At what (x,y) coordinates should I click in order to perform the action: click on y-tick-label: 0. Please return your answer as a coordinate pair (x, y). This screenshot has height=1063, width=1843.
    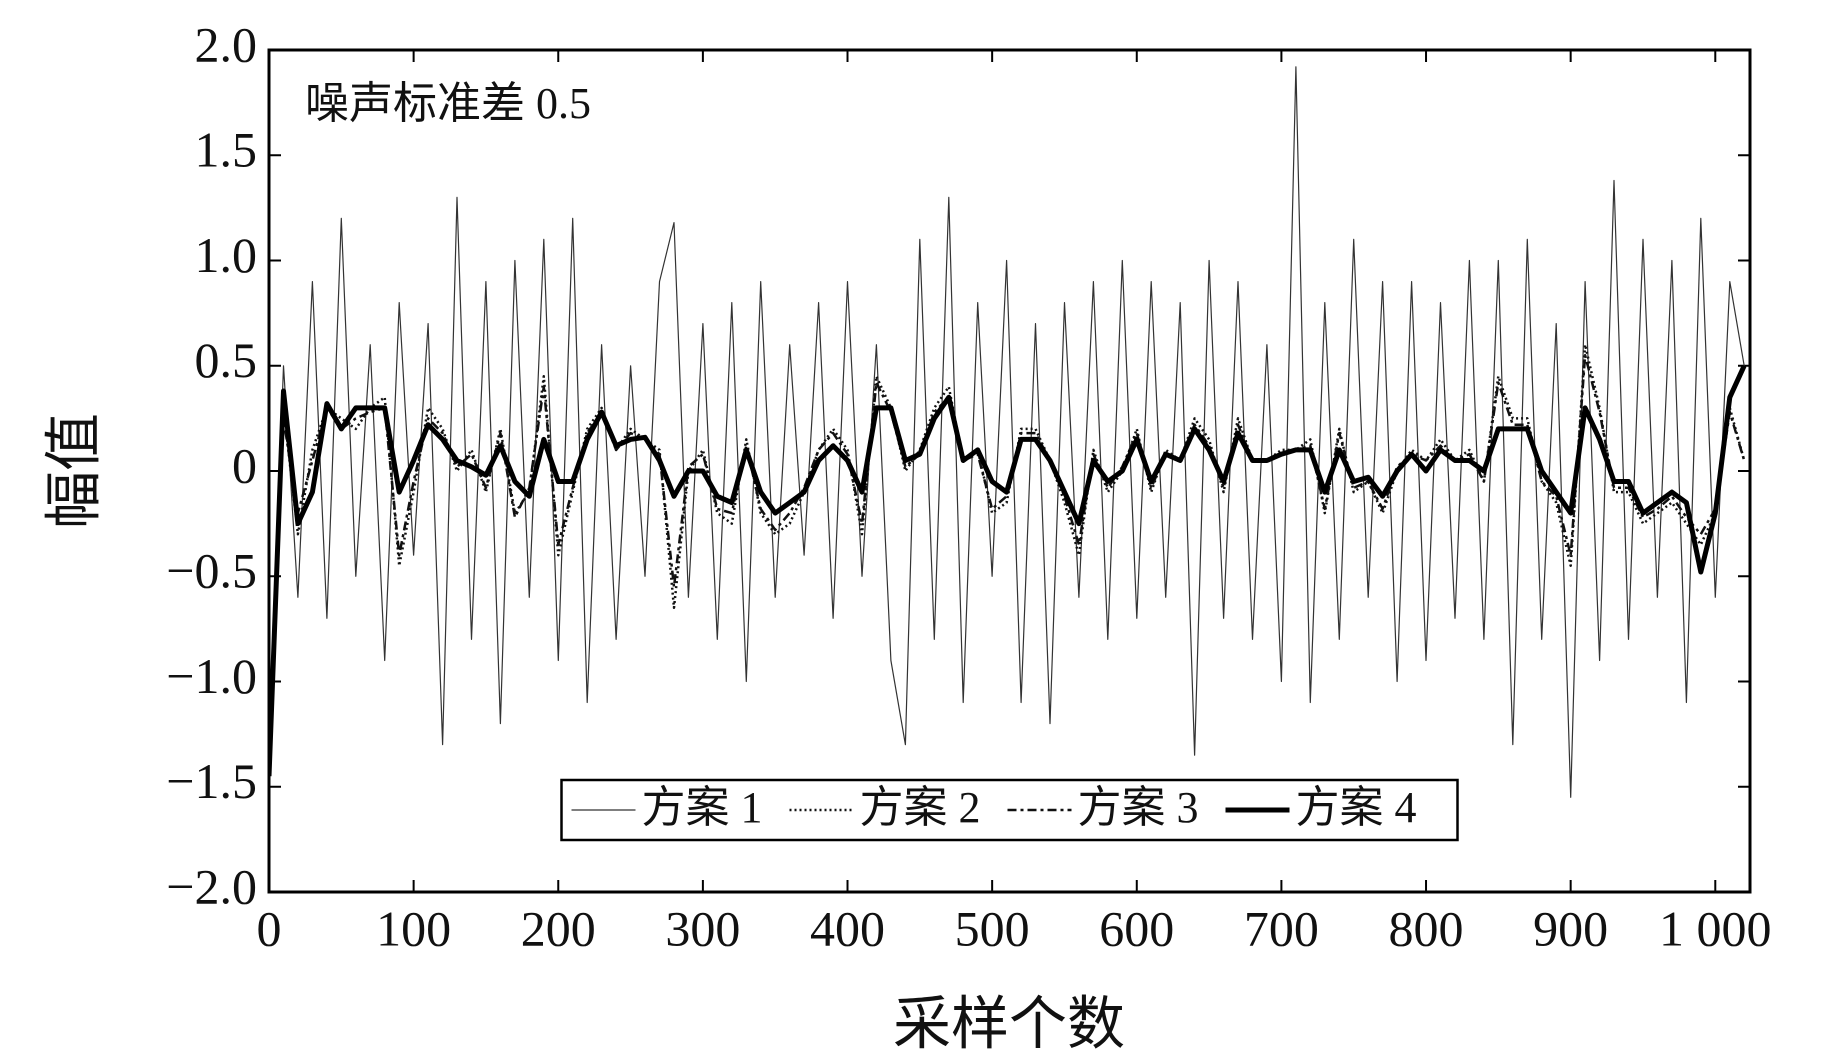
    Looking at the image, I should click on (244, 465).